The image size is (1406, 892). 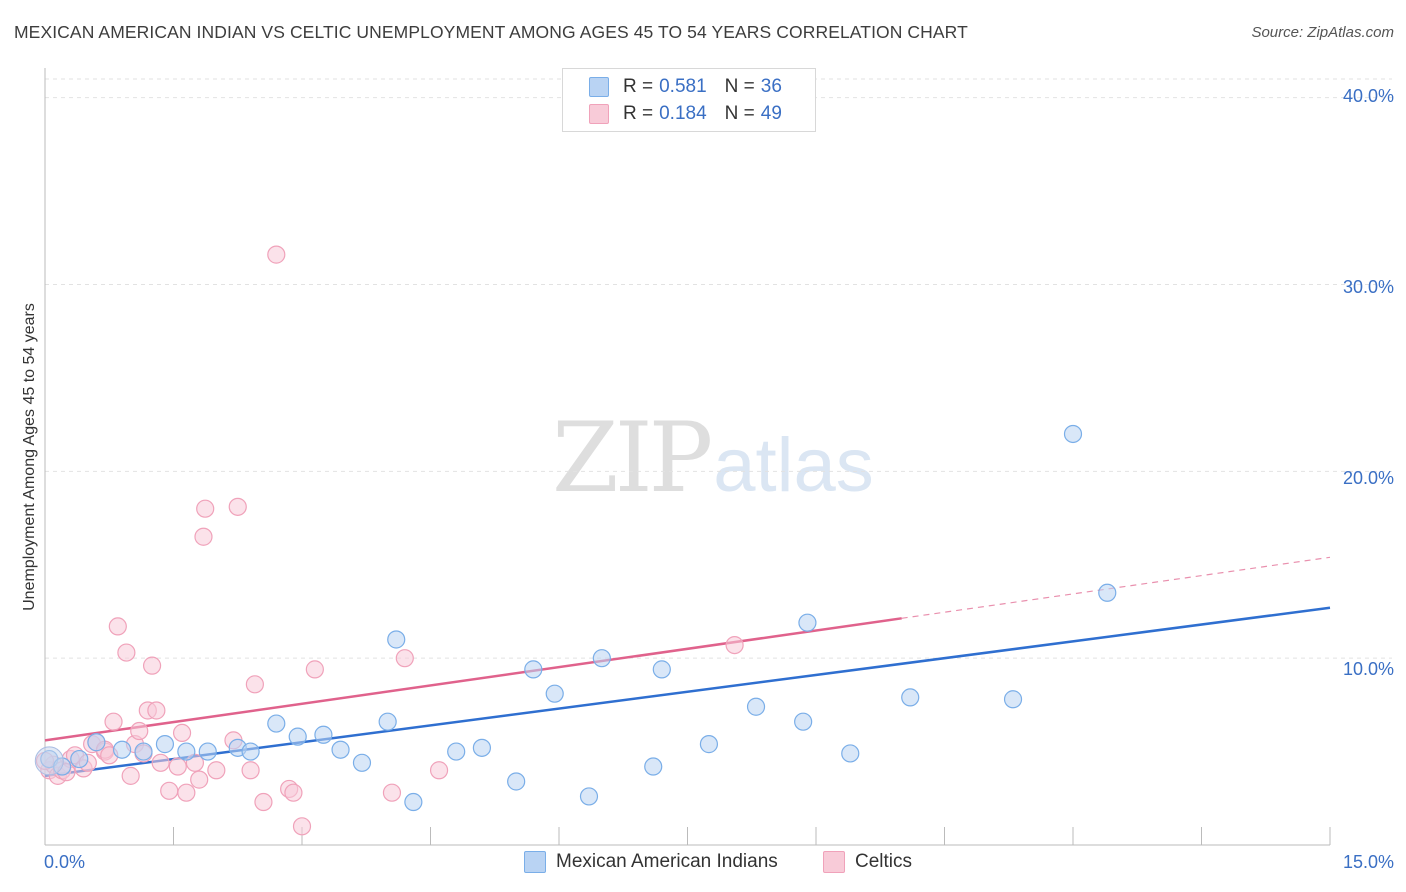 What do you see at coordinates (771, 113) in the screenshot?
I see `n-value: 49` at bounding box center [771, 113].